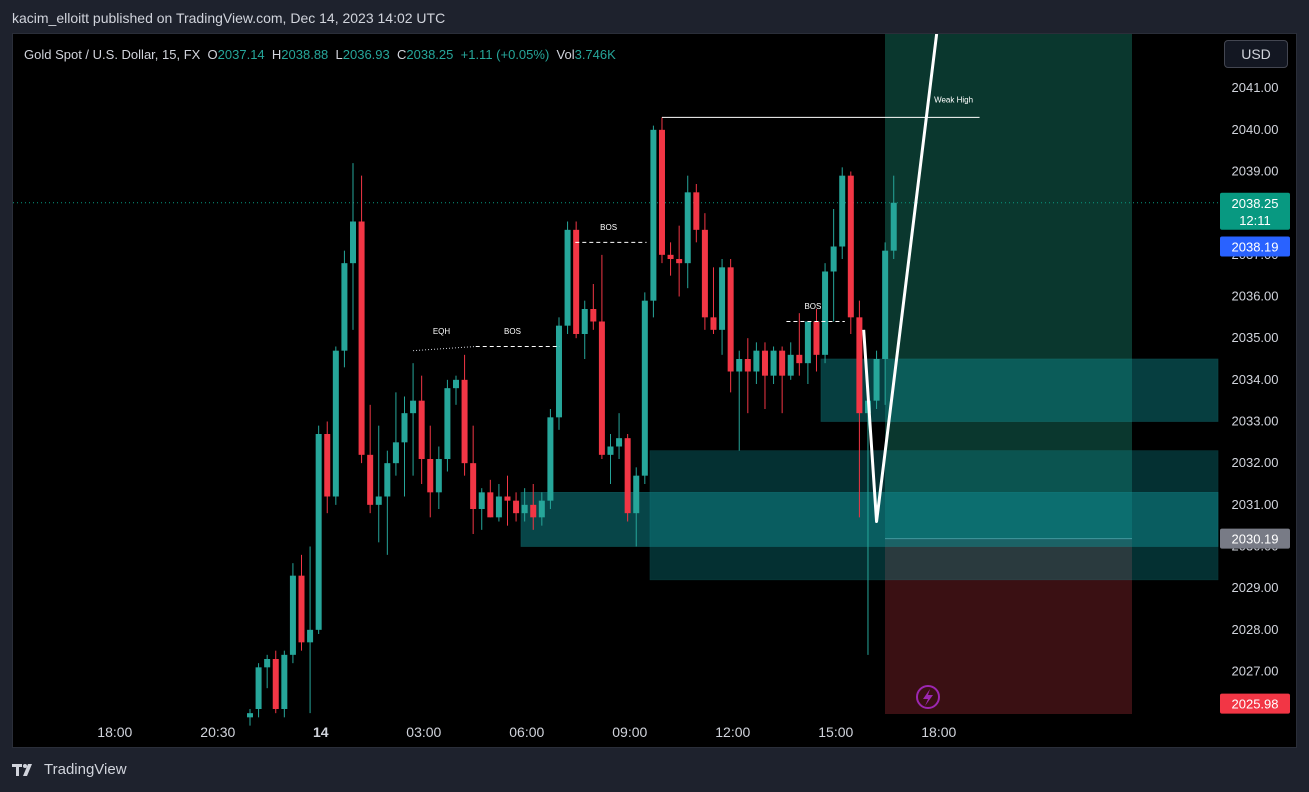 Image resolution: width=1309 pixels, height=792 pixels. Describe the element at coordinates (565, 54) in the screenshot. I see `legend-volume-label: Vol` at that location.